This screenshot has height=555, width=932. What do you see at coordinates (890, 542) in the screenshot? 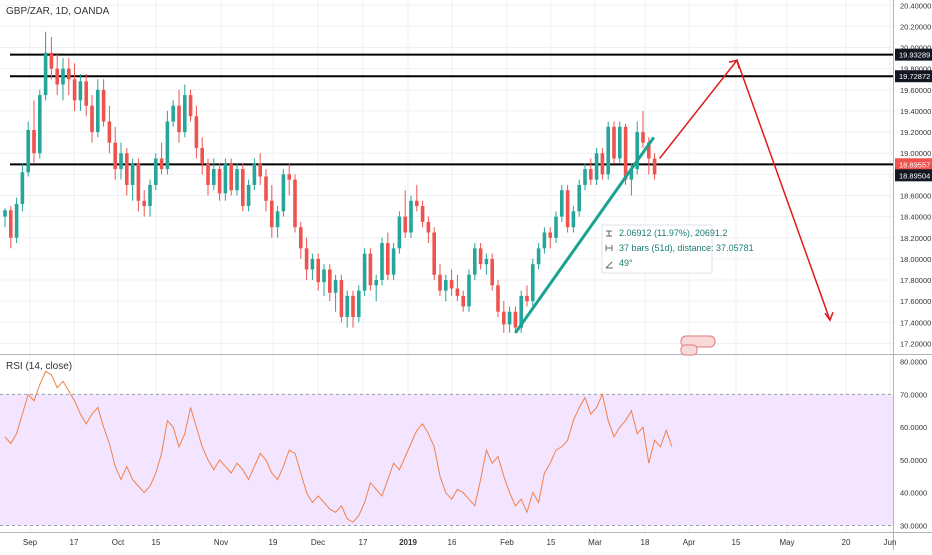
I see `time-tick-label: Jun` at bounding box center [890, 542].